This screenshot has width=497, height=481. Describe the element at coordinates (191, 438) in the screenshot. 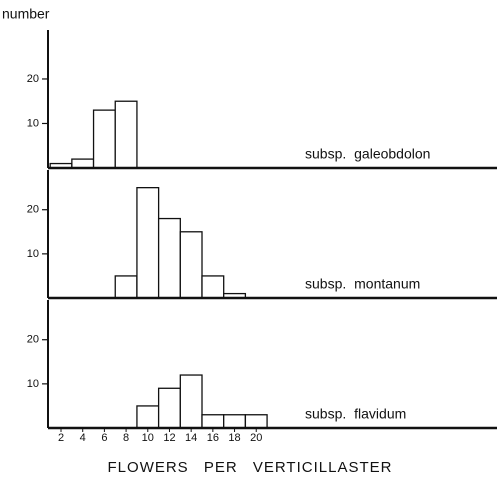

I see `x-tick-label: 14` at that location.